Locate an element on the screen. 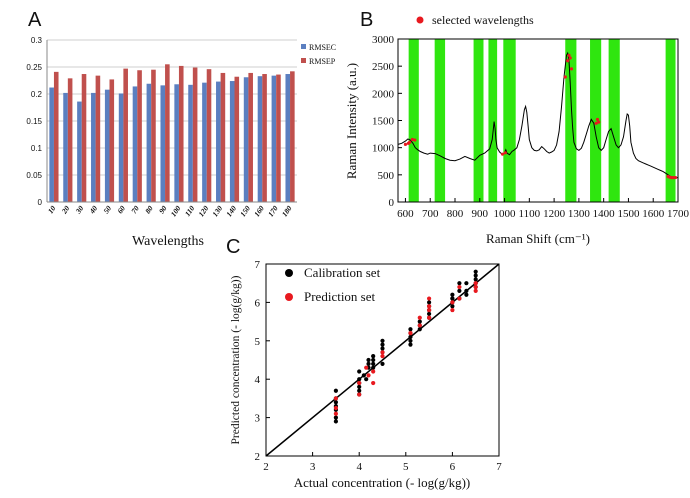 The width and height of the screenshot is (690, 498). panel-b-y-tick-label: 500 is located at coordinates (386, 176).